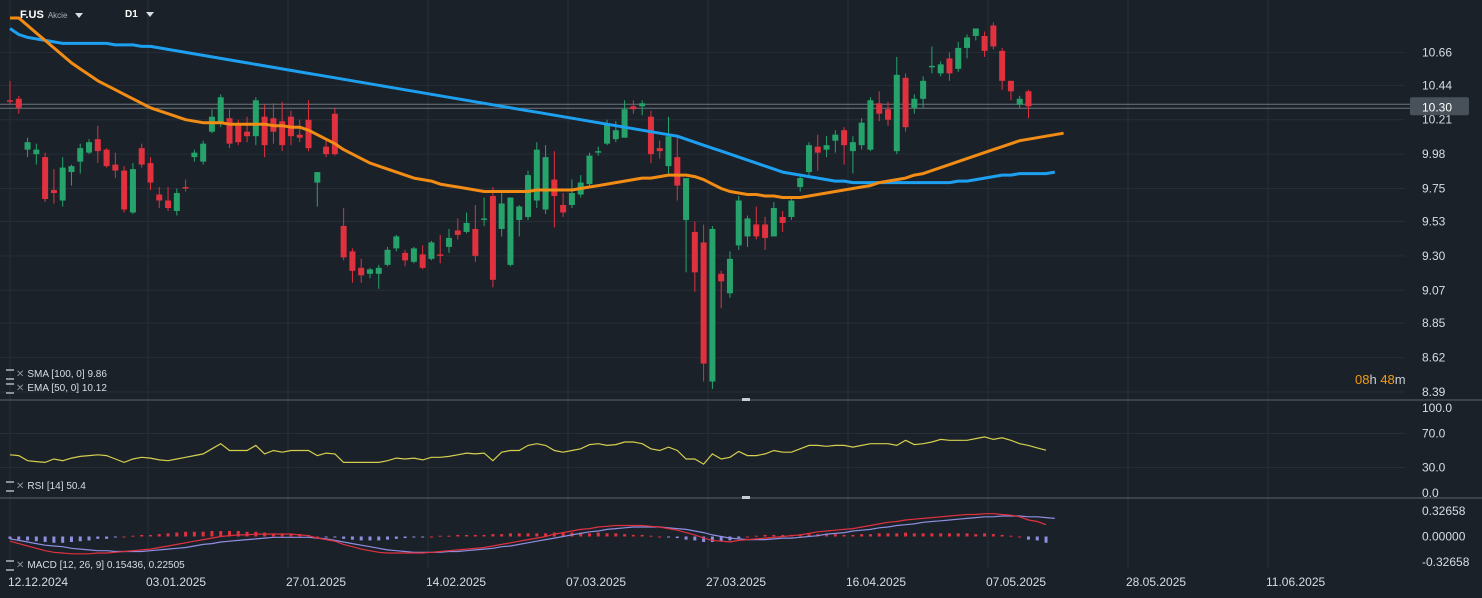 Image resolution: width=1482 pixels, height=598 pixels. I want to click on interval-selector: D1, so click(139, 14).